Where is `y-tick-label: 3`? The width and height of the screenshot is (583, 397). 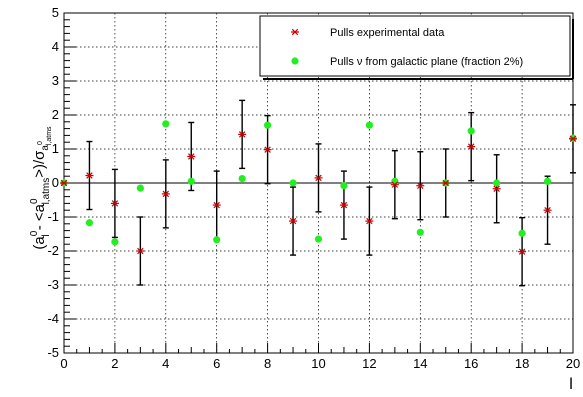 y-tick-label: 3 is located at coordinates (55, 80).